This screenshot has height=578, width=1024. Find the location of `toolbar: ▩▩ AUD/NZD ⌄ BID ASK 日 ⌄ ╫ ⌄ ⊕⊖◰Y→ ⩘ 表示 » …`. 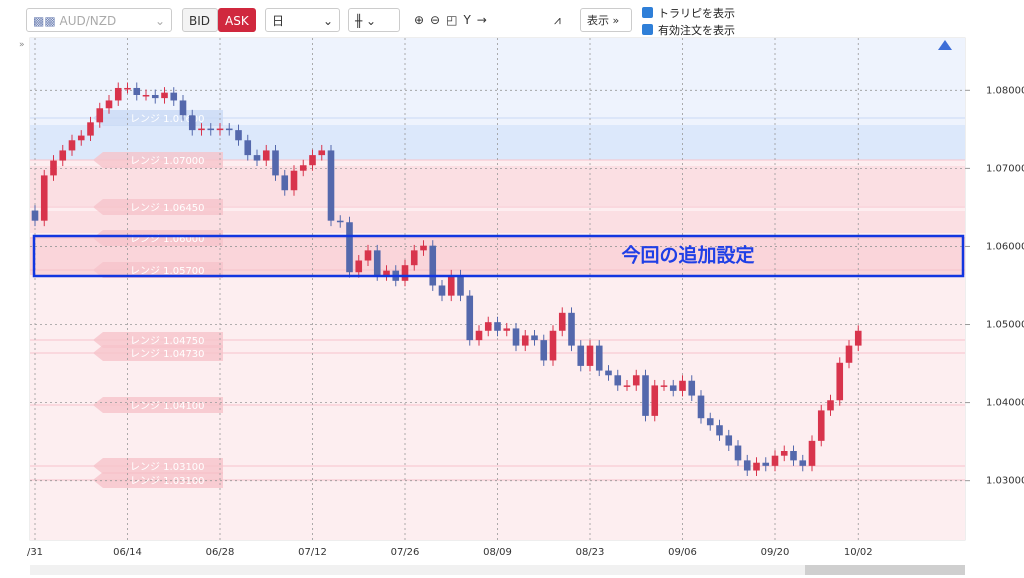

toolbar: ▩▩ AUD/NZD ⌄ BID ASK 日 ⌄ ╫ ⌄ ⊕⊖◰Y→ ⩘ 表示 » … is located at coordinates (512, 19).